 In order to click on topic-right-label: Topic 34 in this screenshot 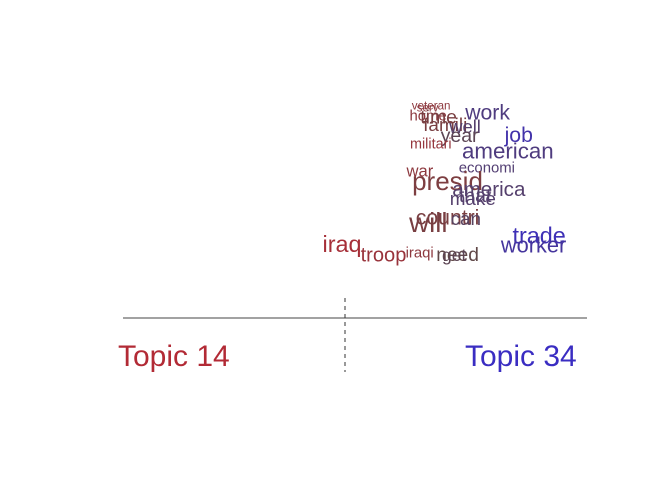, I will do `click(521, 356)`.